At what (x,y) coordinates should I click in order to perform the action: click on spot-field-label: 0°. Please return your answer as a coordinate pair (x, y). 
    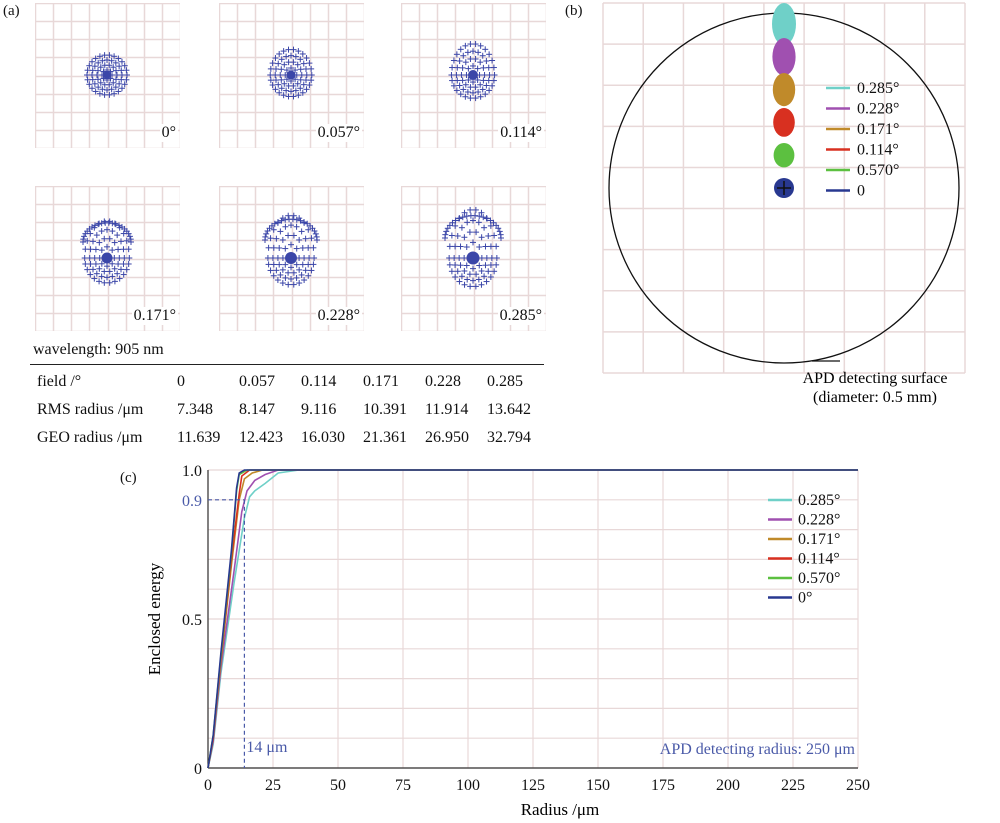
    Looking at the image, I should click on (168, 133).